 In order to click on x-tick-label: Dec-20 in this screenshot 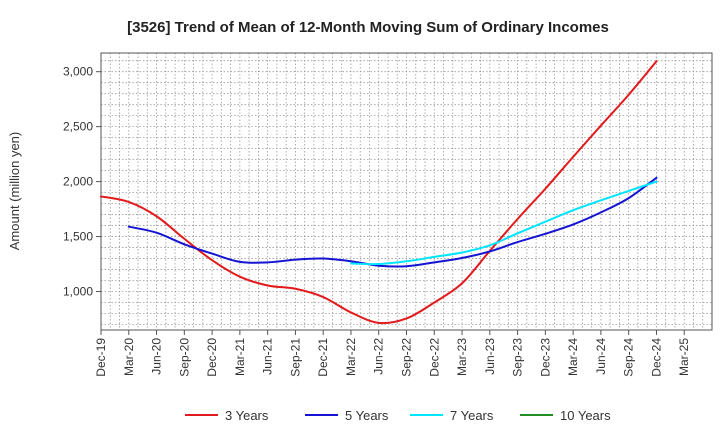, I will do `click(212, 357)`.